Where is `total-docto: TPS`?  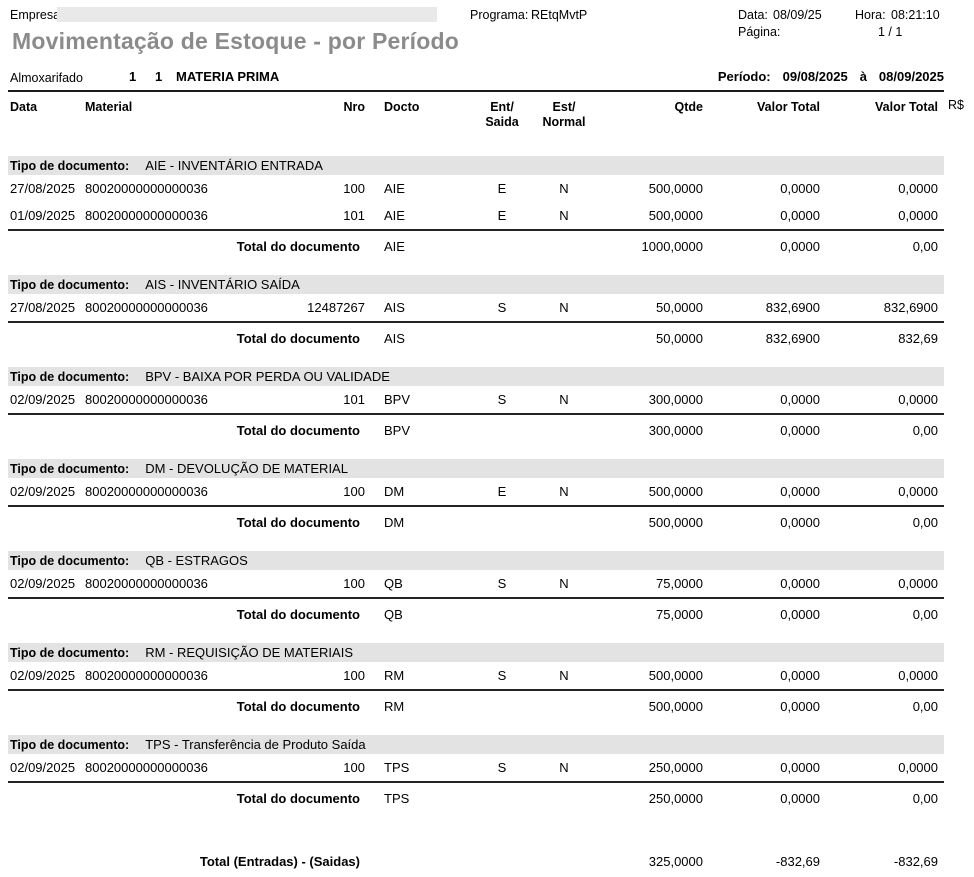
total-docto: TPS is located at coordinates (419, 797).